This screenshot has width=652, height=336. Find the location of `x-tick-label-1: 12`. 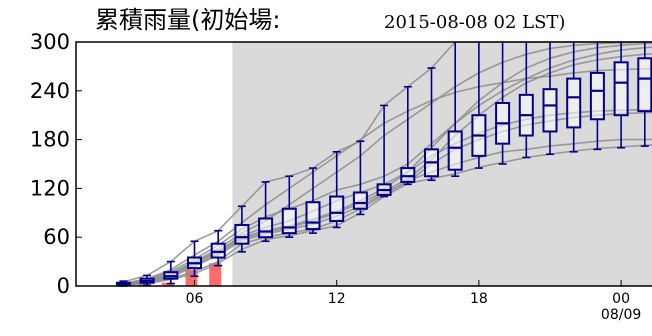

x-tick-label-1: 12 is located at coordinates (337, 299).